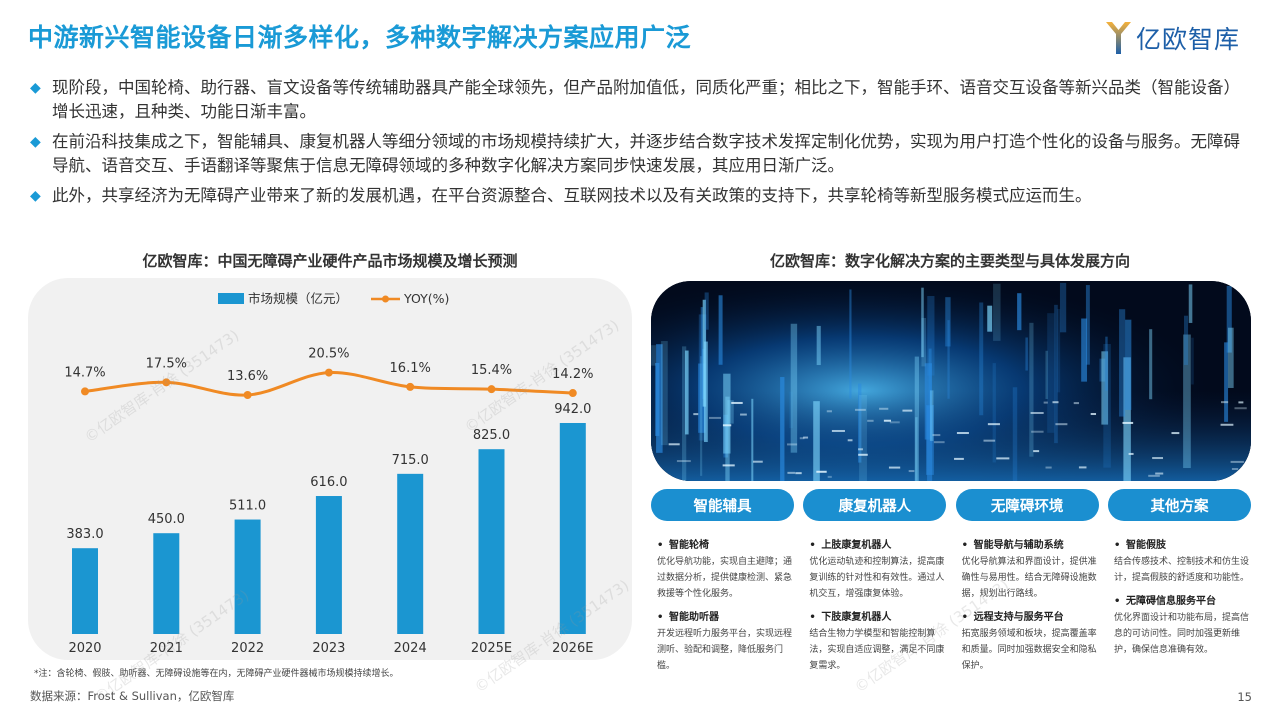  Describe the element at coordinates (410, 460) in the screenshot. I see `bar-value-label: 715.0` at that location.